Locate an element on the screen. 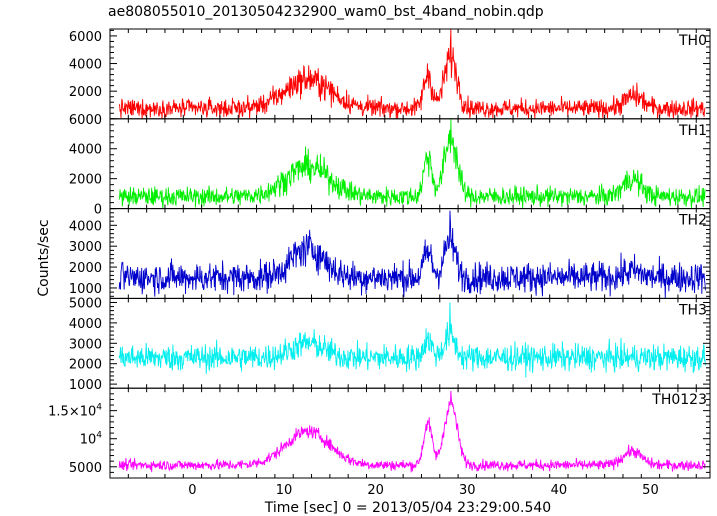 This screenshot has height=516, width=717. x-tick-label: 50 is located at coordinates (650, 490).